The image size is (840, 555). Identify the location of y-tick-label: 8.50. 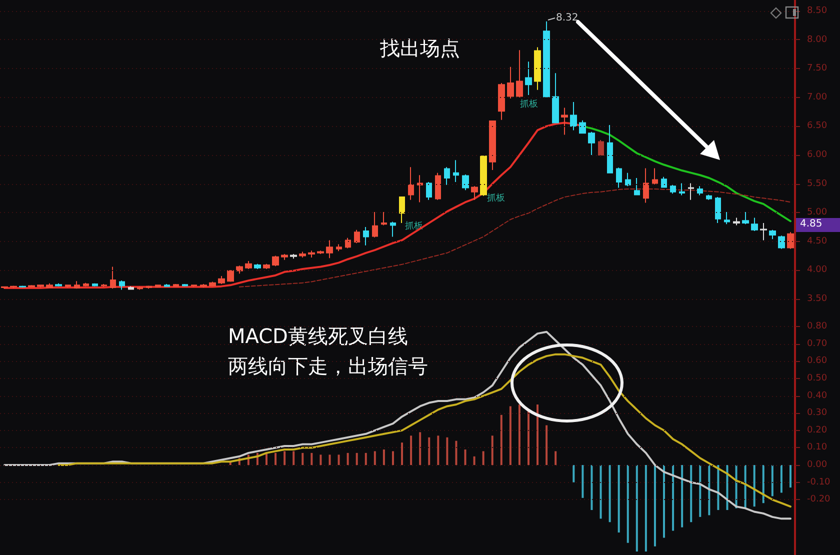
(817, 11).